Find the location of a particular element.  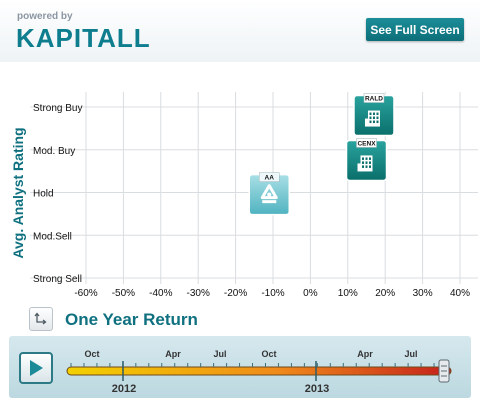

recycle-icon is located at coordinates (269, 194).